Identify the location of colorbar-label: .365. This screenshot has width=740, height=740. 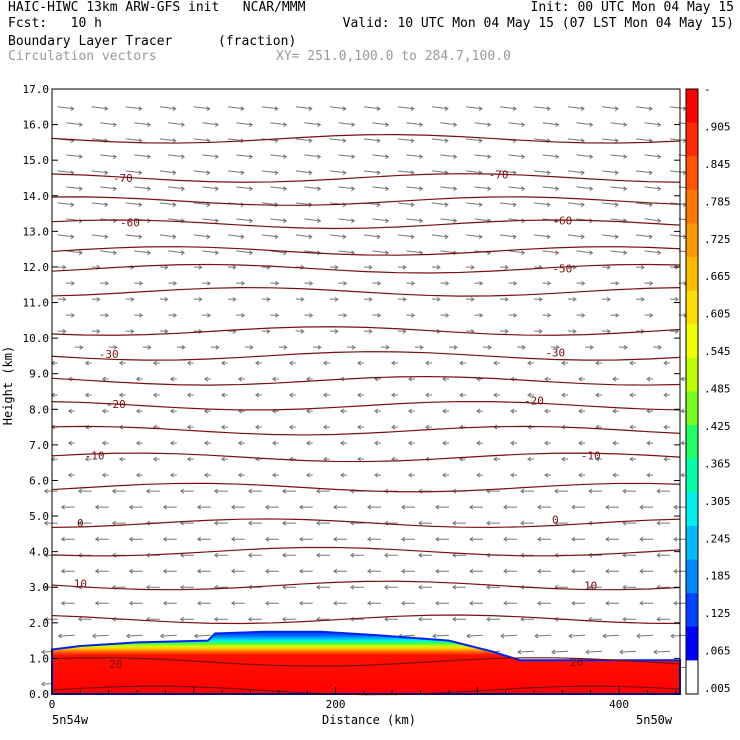
(717, 463).